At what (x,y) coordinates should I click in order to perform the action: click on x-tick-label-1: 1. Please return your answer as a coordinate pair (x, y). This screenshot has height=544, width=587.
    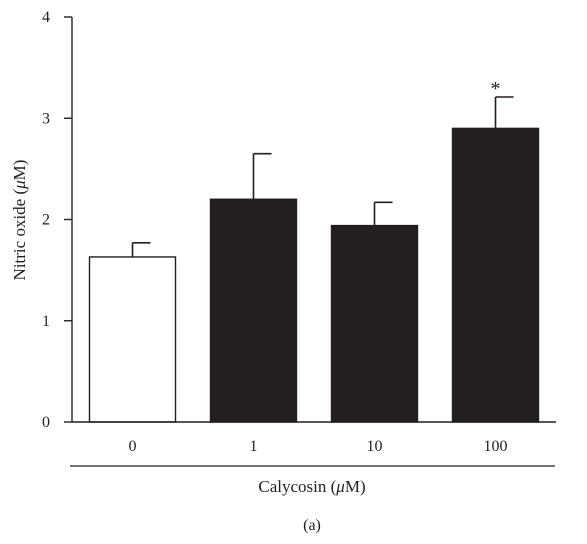
    Looking at the image, I should click on (254, 446).